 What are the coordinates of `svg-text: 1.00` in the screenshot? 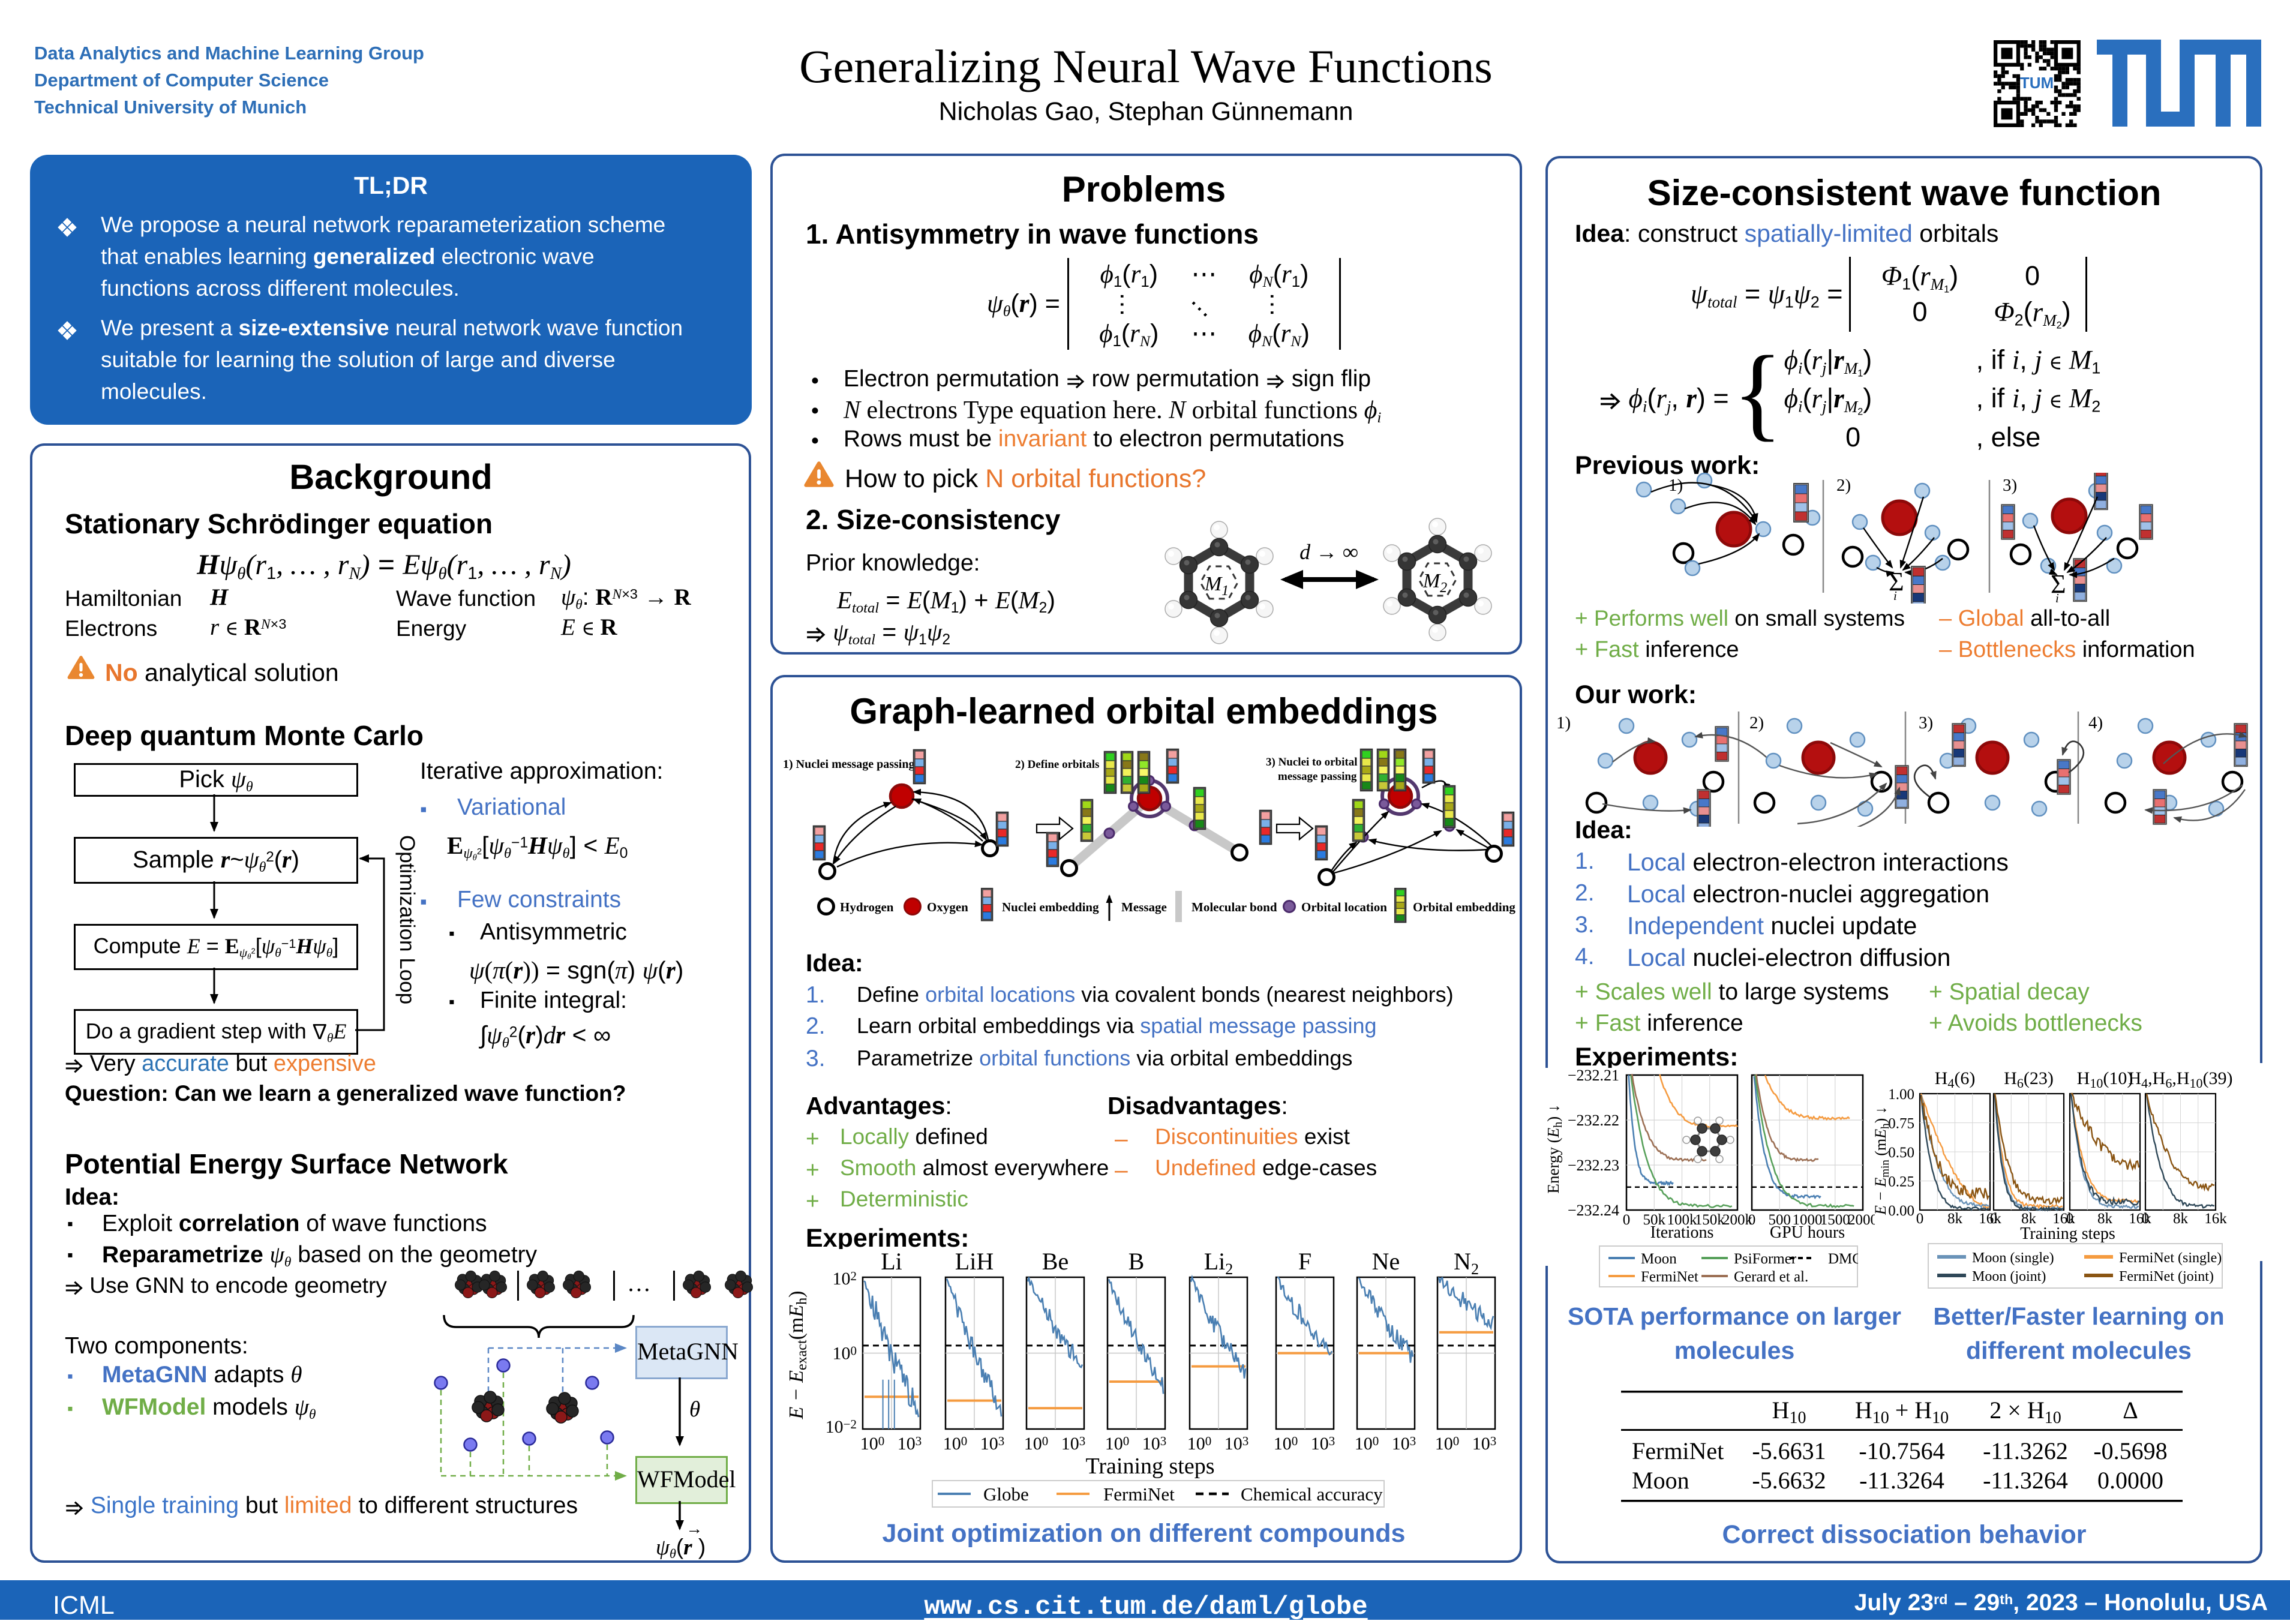 It's located at (1901, 1094).